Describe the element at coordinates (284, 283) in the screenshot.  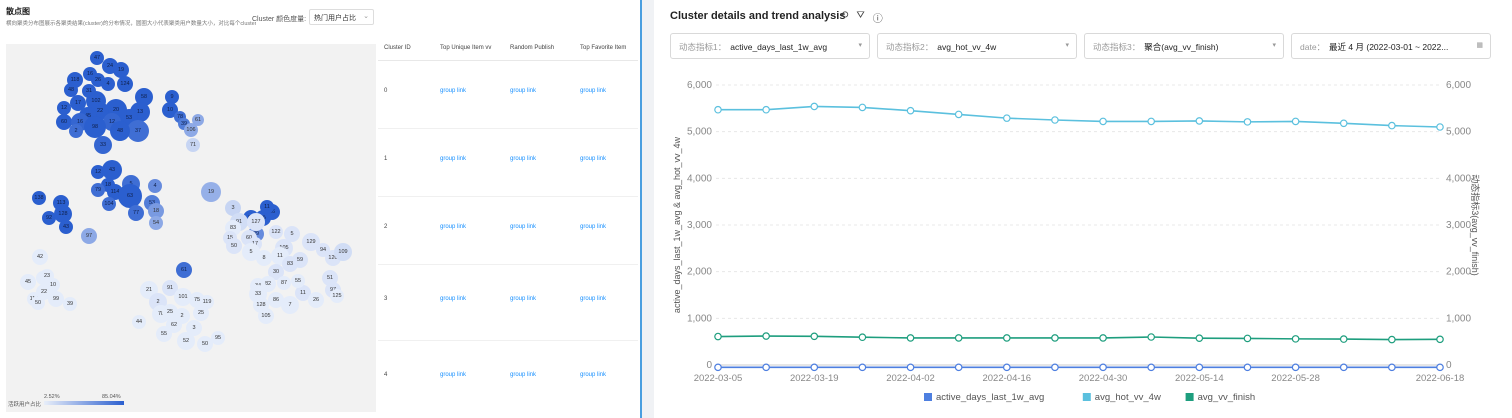
I see `cluster-bubble: 87` at that location.